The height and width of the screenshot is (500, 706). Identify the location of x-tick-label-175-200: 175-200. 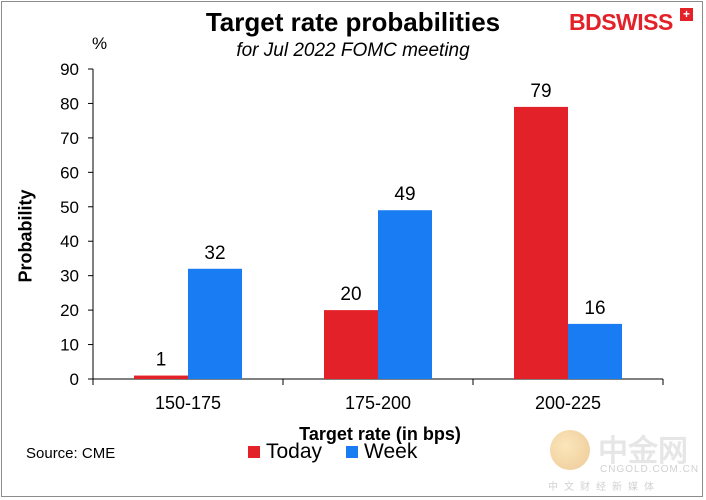
(378, 403).